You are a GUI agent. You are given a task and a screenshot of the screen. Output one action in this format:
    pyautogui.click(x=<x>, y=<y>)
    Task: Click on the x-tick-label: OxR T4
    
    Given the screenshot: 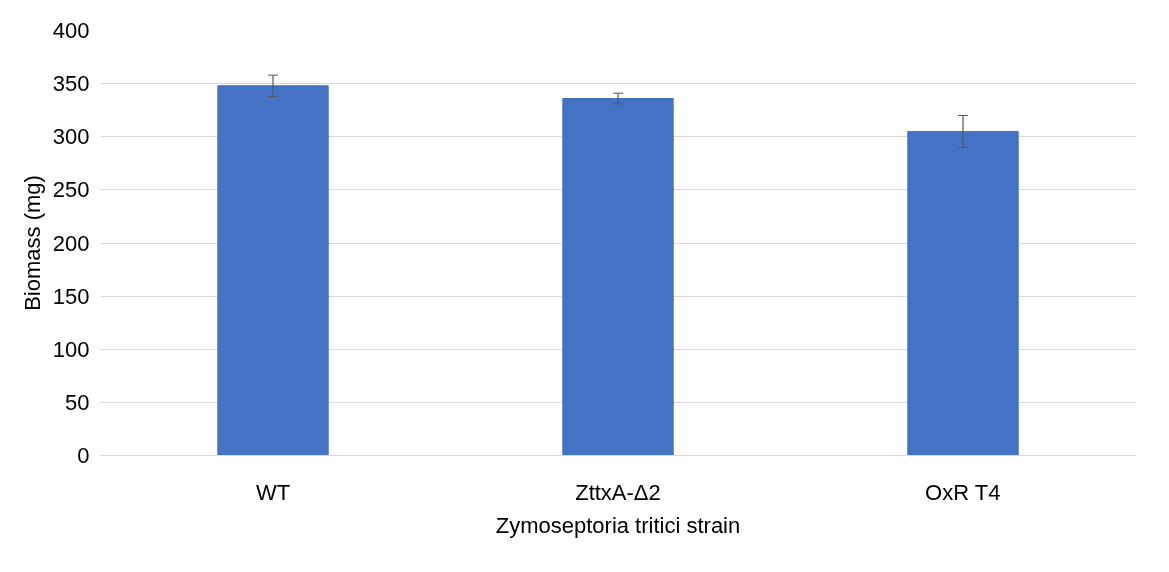 What is the action you would take?
    pyautogui.click(x=963, y=492)
    